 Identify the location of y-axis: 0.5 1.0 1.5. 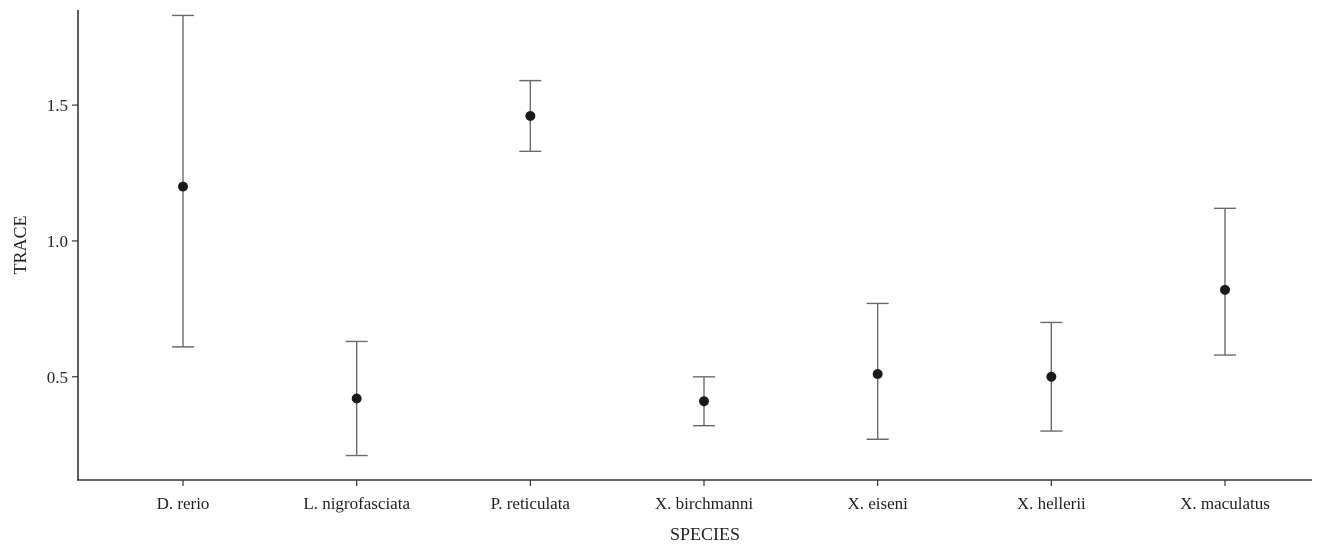
(63, 245).